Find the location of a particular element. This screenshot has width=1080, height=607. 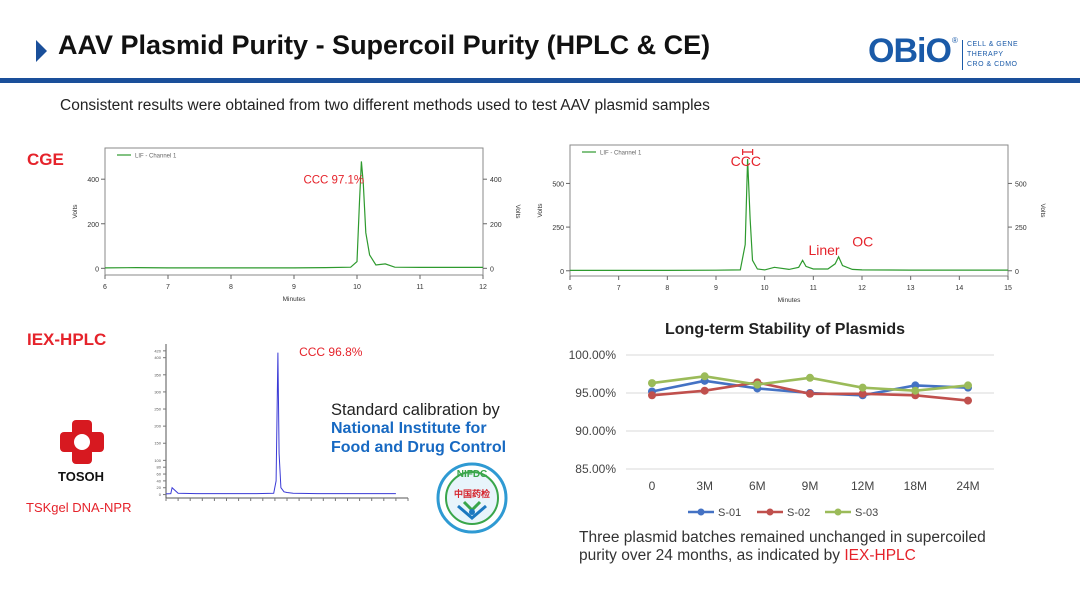

x-tick-label: 12M is located at coordinates (862, 486).